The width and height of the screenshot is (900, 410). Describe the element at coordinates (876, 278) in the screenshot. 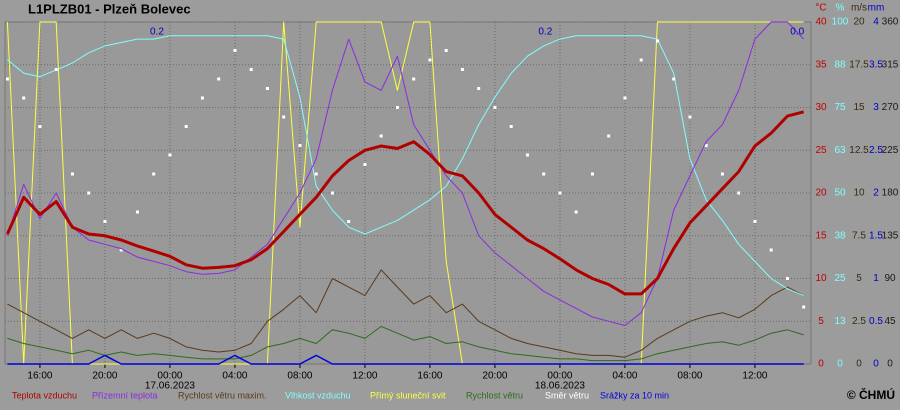

I see `y-tick-label: 1` at that location.